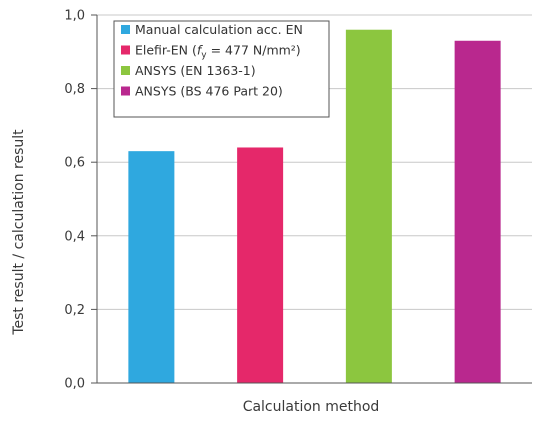 The image size is (538, 421). What do you see at coordinates (74, 310) in the screenshot?
I see `y-tick-label: 0,2` at bounding box center [74, 310].